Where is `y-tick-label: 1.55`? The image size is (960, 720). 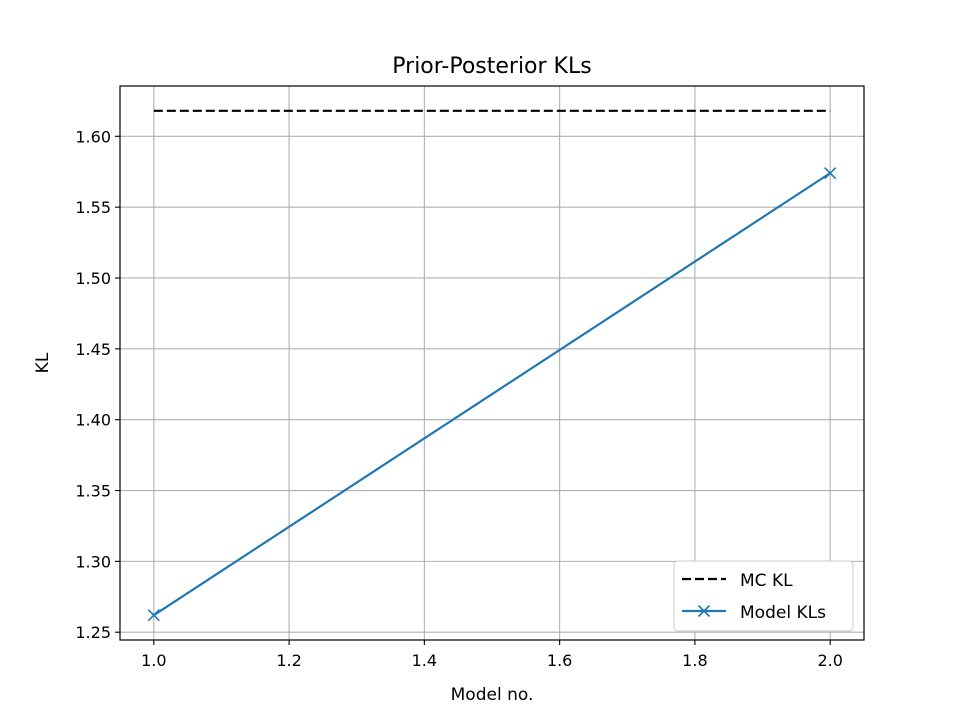
y-tick-label: 1.55 is located at coordinates (93, 207).